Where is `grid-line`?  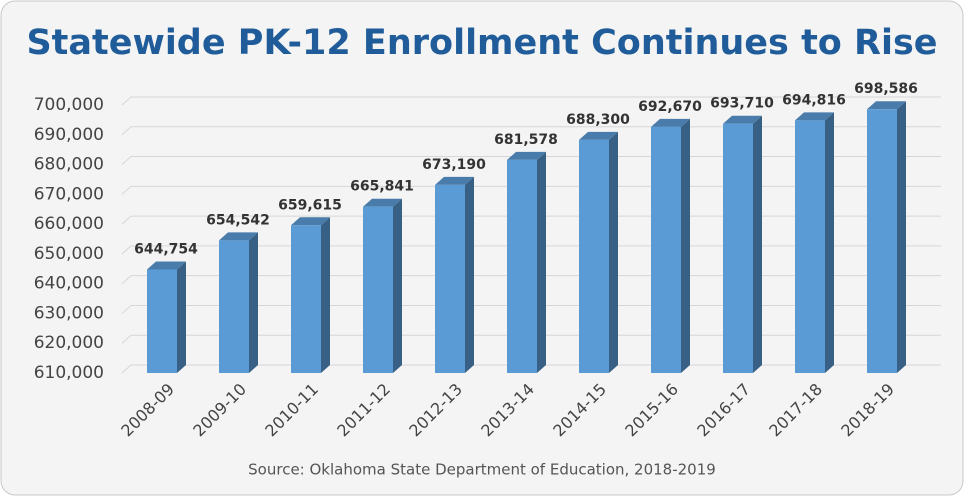 grid-line is located at coordinates (531, 101).